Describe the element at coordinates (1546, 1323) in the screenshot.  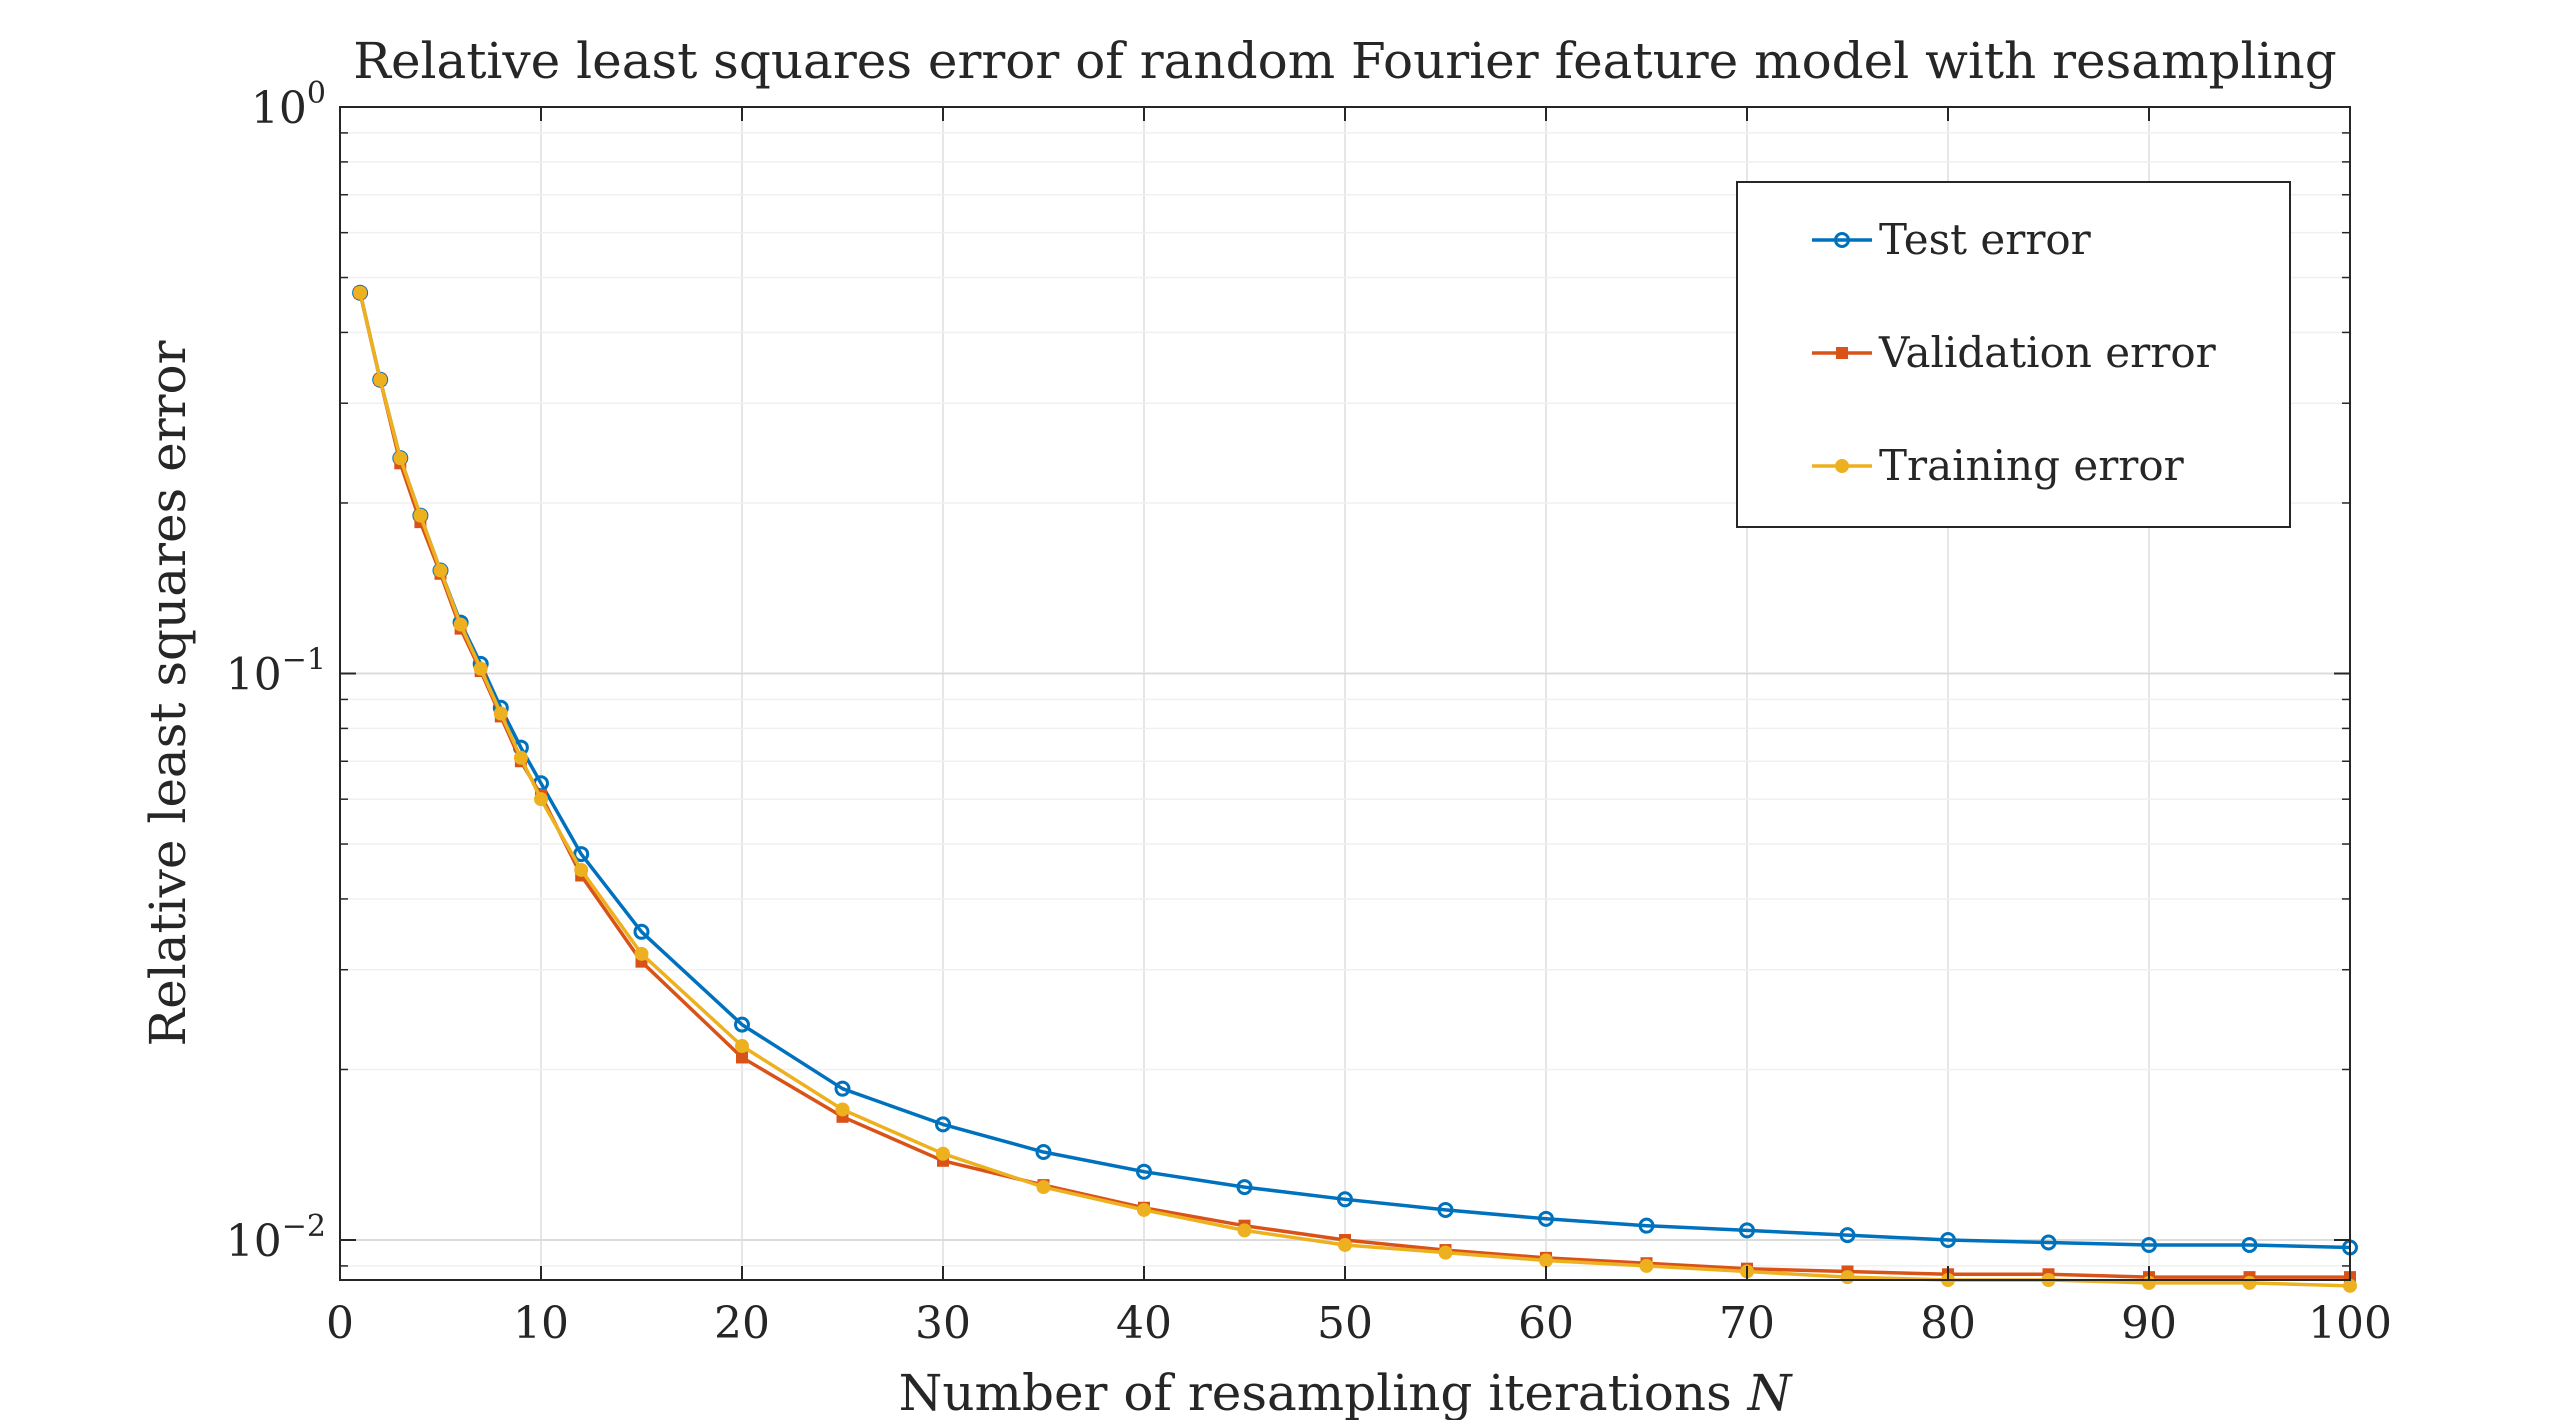
I see `x-tick-label: 60` at that location.